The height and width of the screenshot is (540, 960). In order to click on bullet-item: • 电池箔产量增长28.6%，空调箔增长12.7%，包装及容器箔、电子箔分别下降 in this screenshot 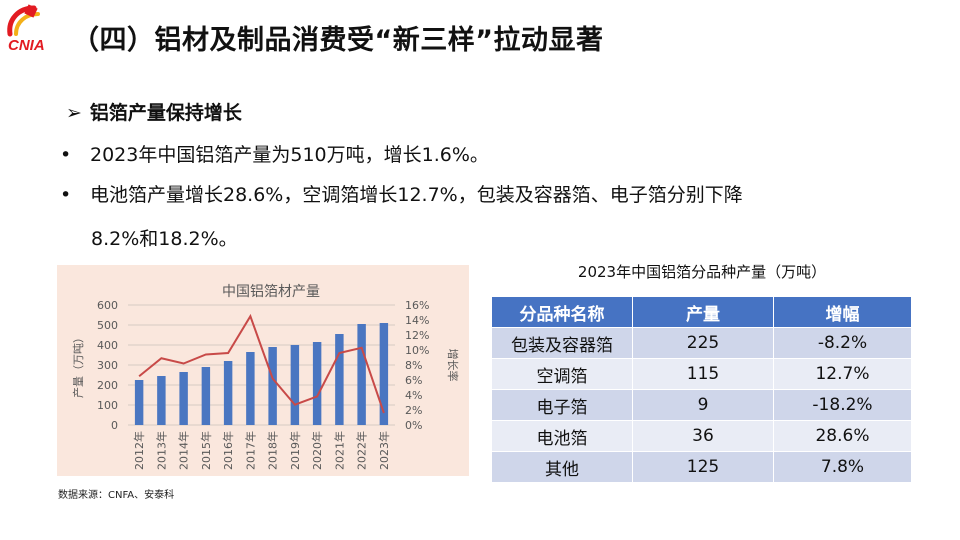, I will do `click(401, 193)`.